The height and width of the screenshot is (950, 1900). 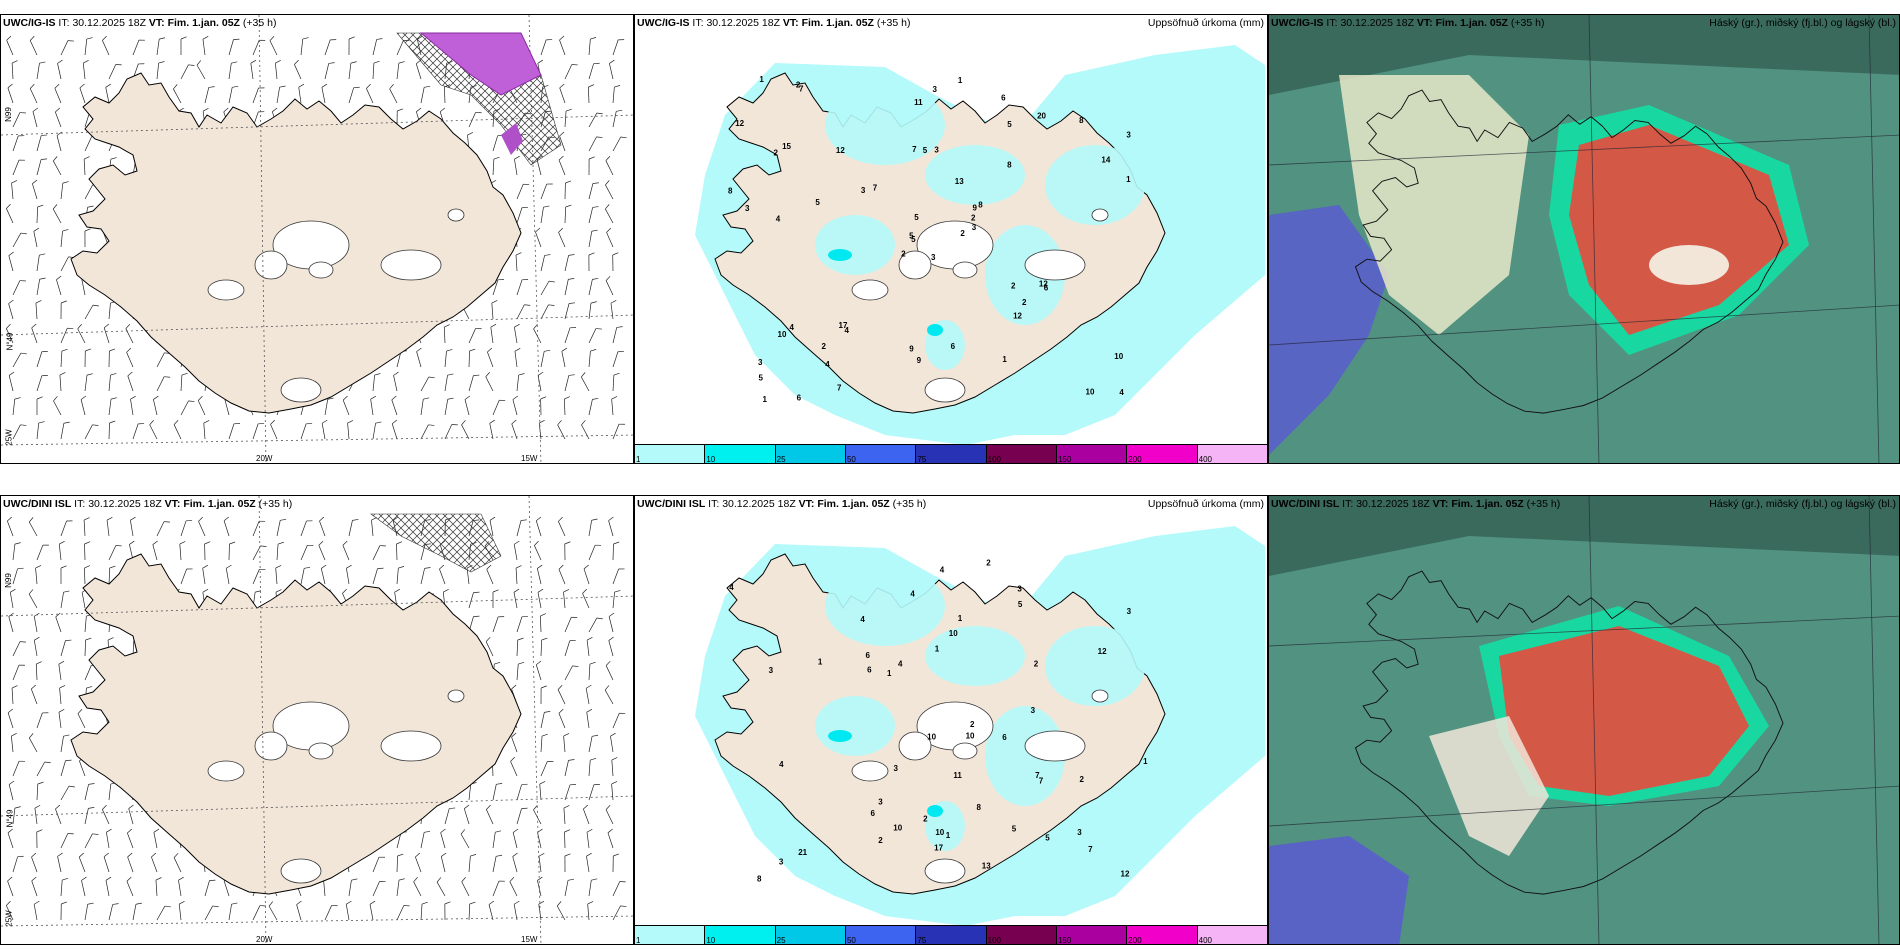 I want to click on lon-label: 20W, so click(x=264, y=458).